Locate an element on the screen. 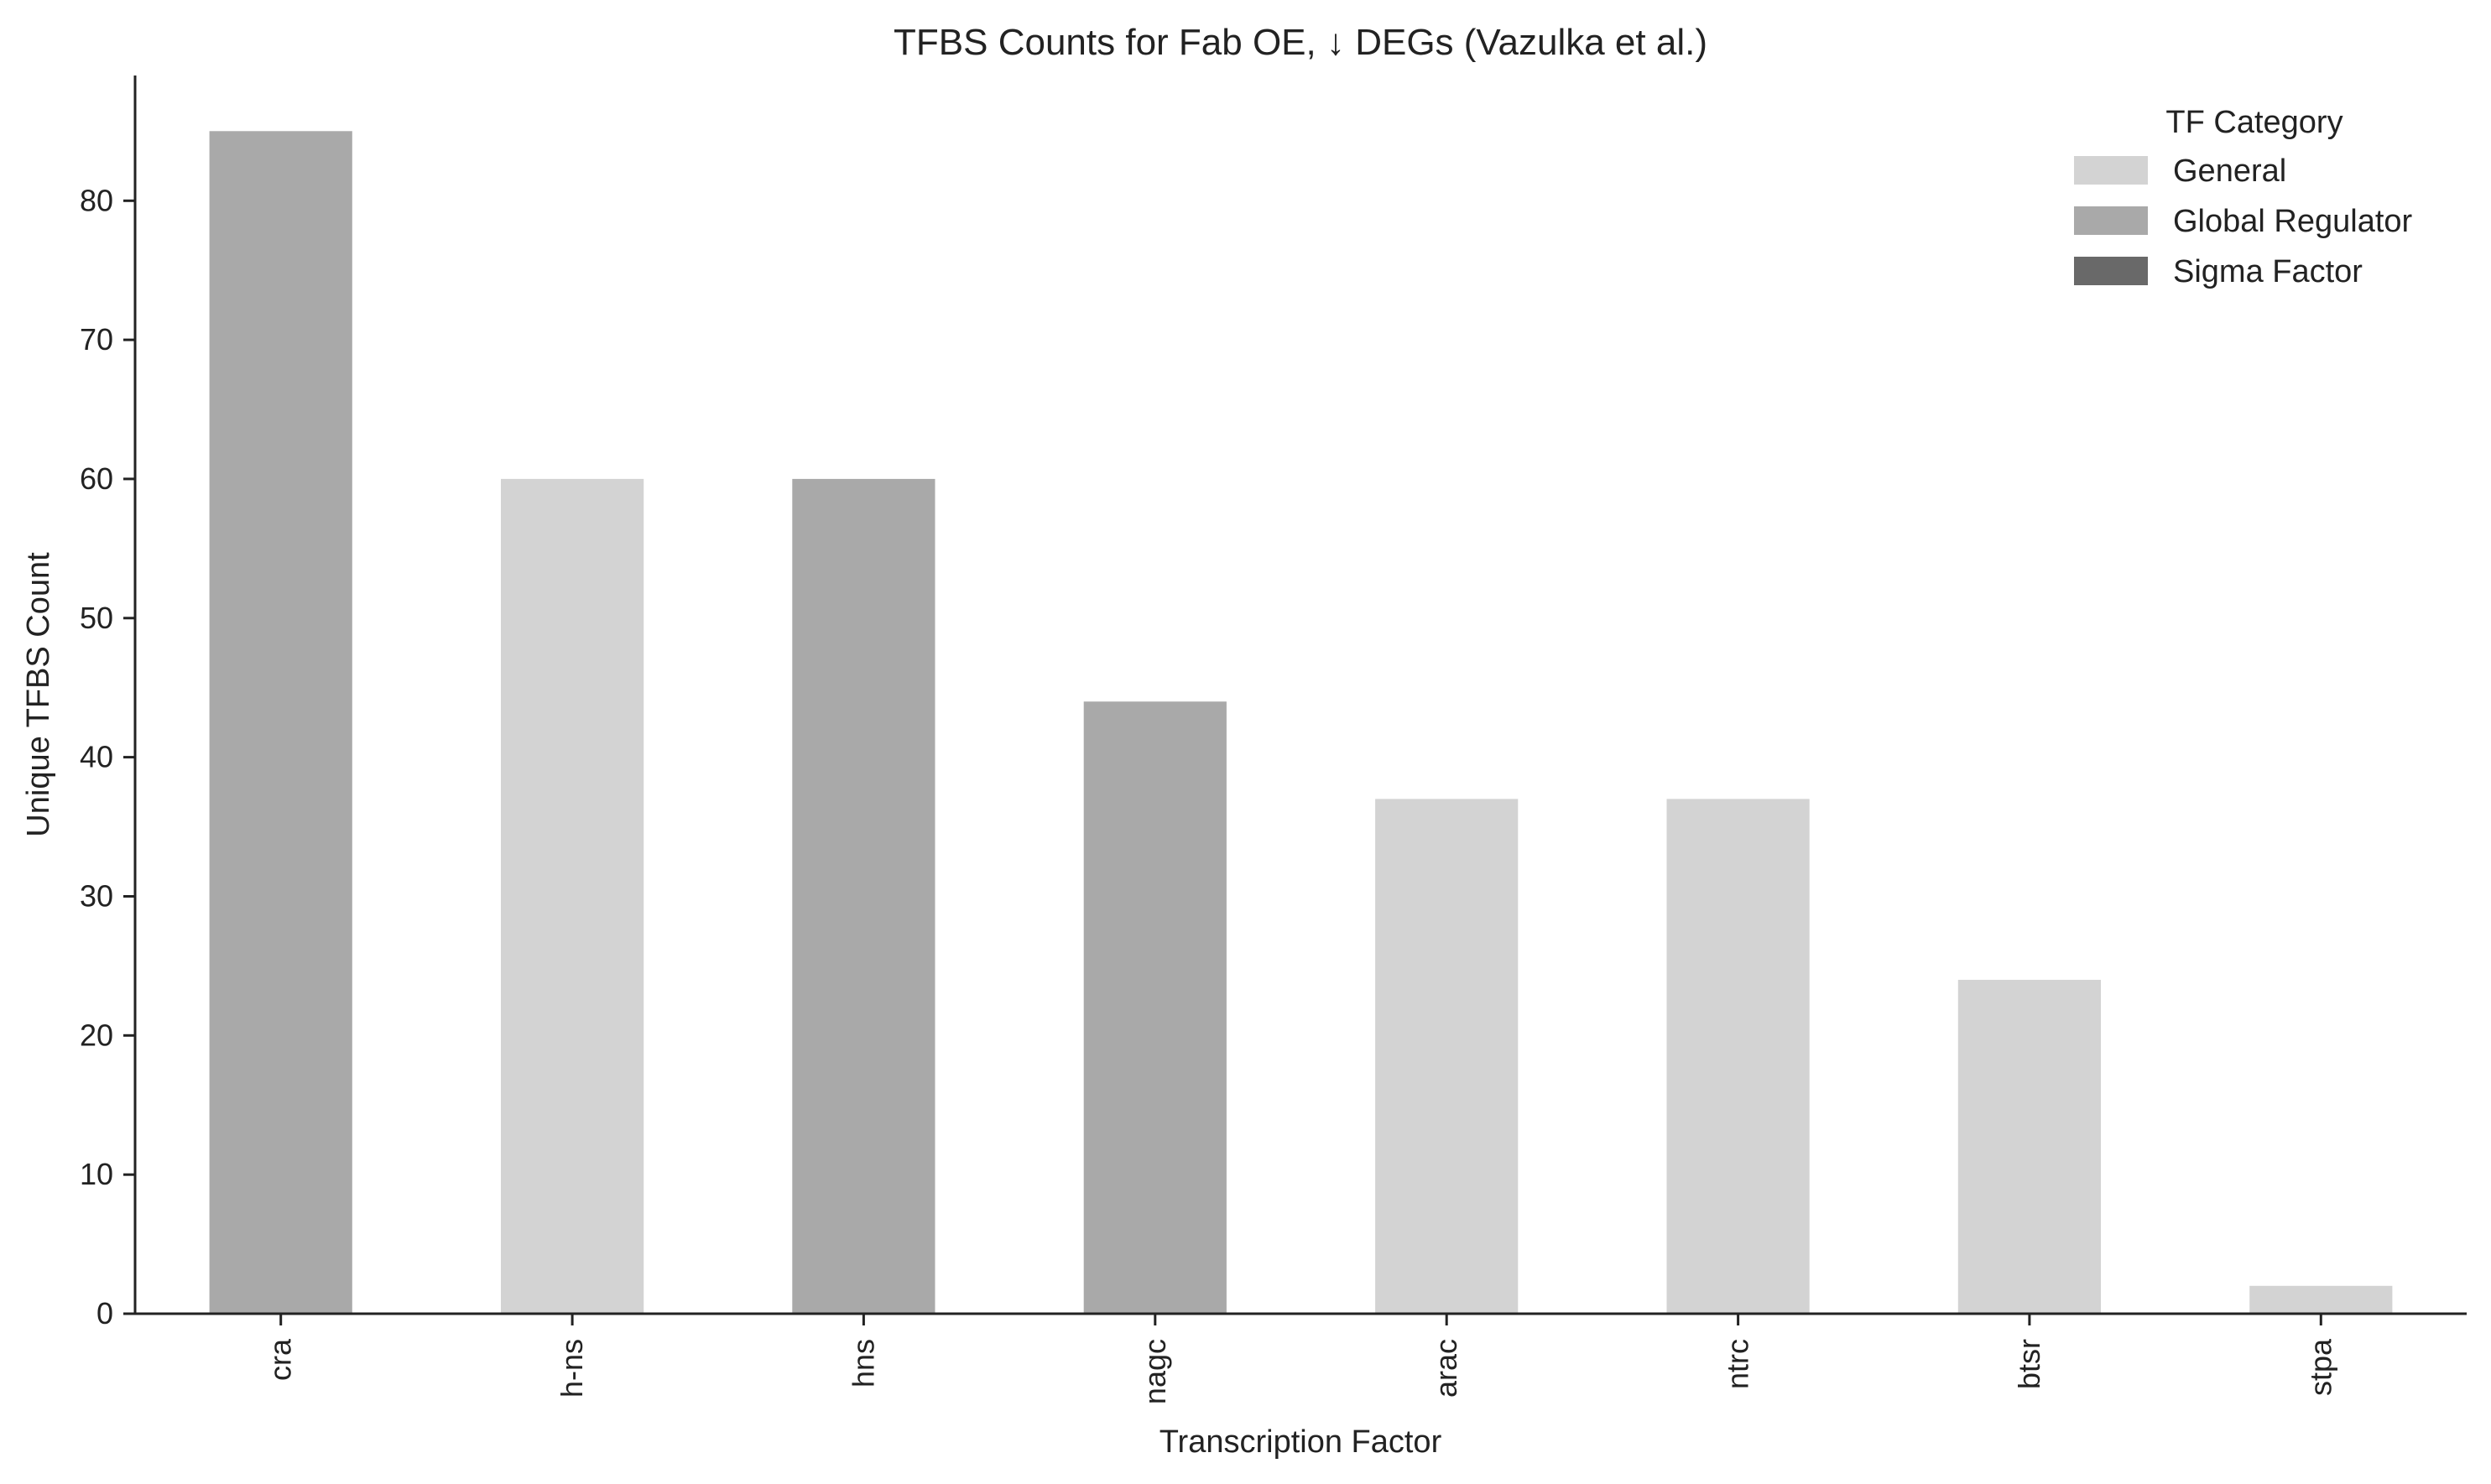 This screenshot has height=1484, width=2491. legend-label-general: General is located at coordinates (2229, 171).